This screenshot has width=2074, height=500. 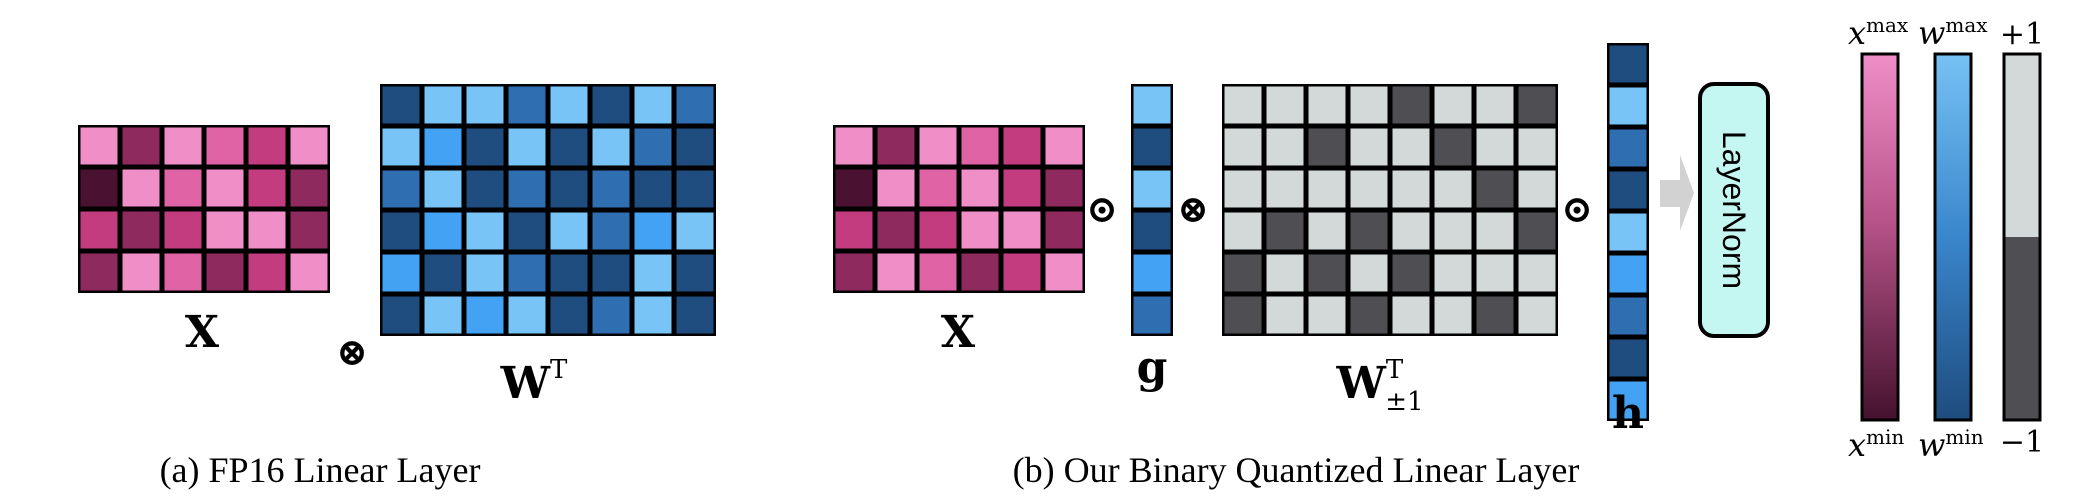 I want to click on pos-one-label: +1, so click(x=2022, y=34).